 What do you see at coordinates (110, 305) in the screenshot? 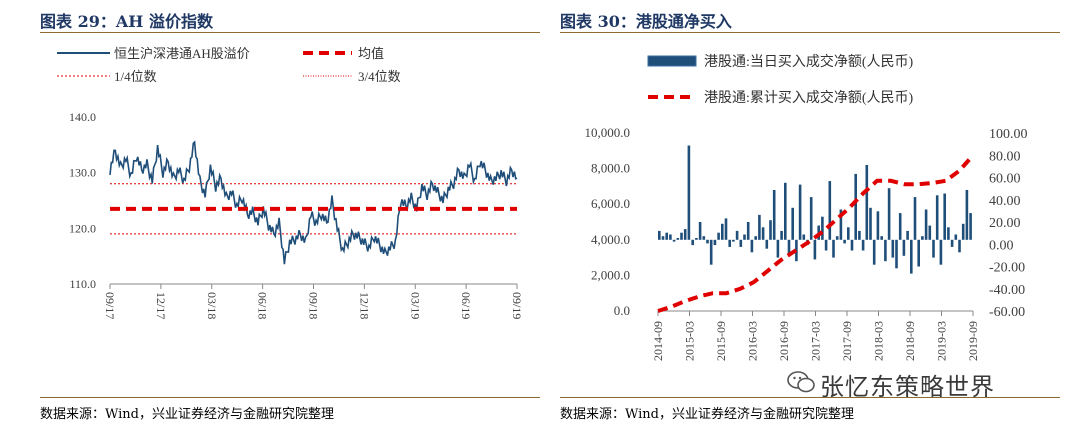
I see `x-tick-label: 09/17` at bounding box center [110, 305].